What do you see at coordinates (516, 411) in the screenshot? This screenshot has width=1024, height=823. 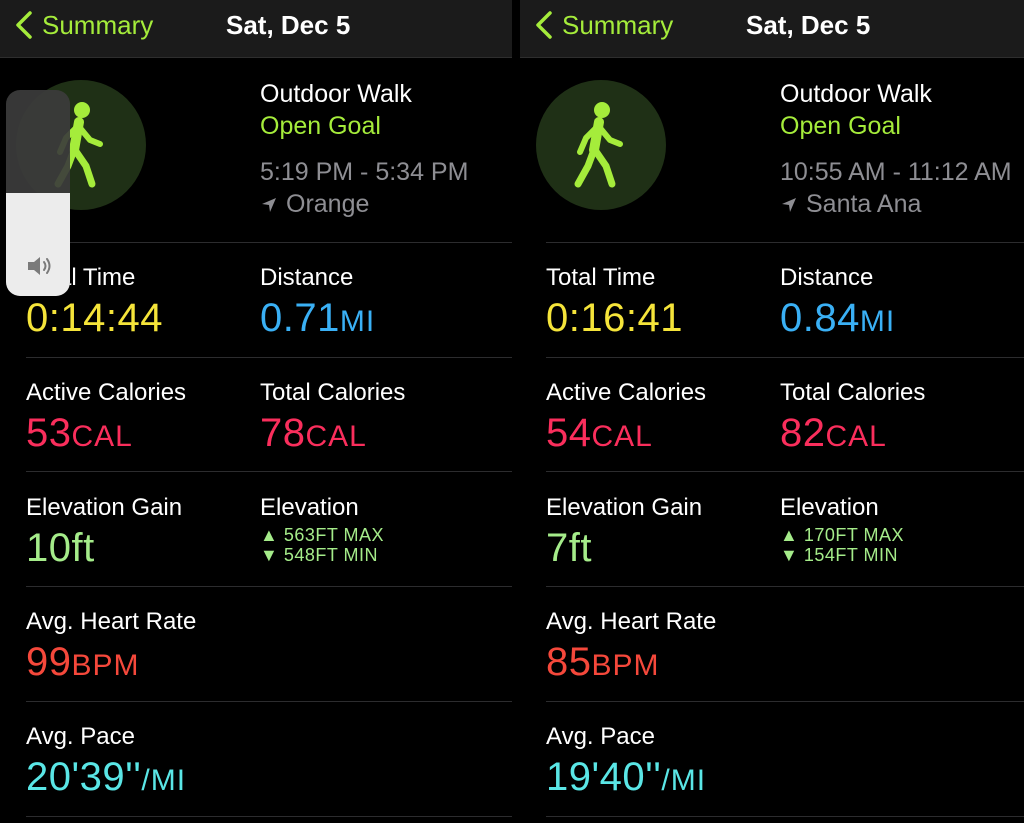 I see `panel-separator` at bounding box center [516, 411].